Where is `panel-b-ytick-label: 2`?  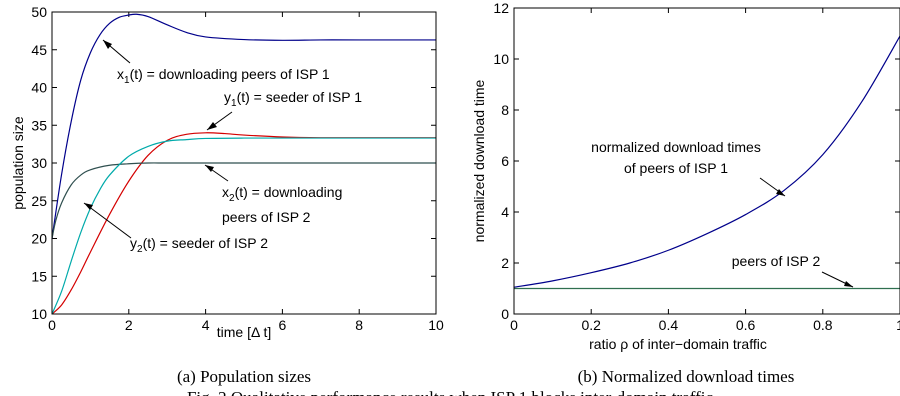
panel-b-ytick-label: 2 is located at coordinates (505, 263).